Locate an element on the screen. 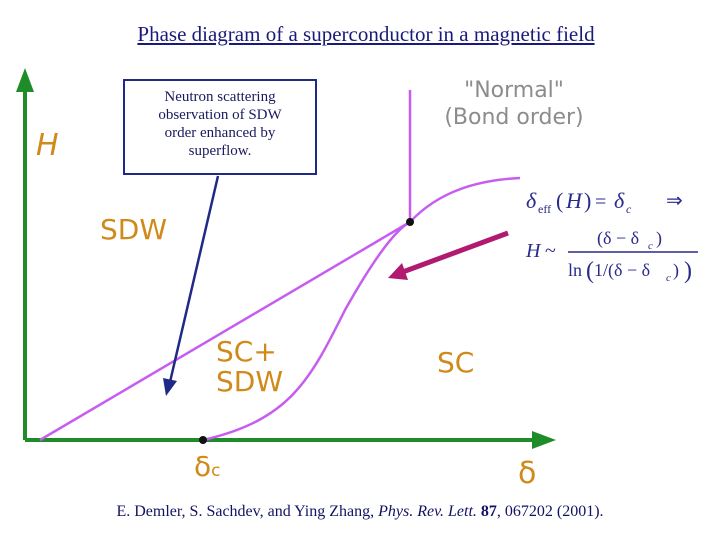 The width and height of the screenshot is (720, 540). y-axis-label: H is located at coordinates (47, 145).